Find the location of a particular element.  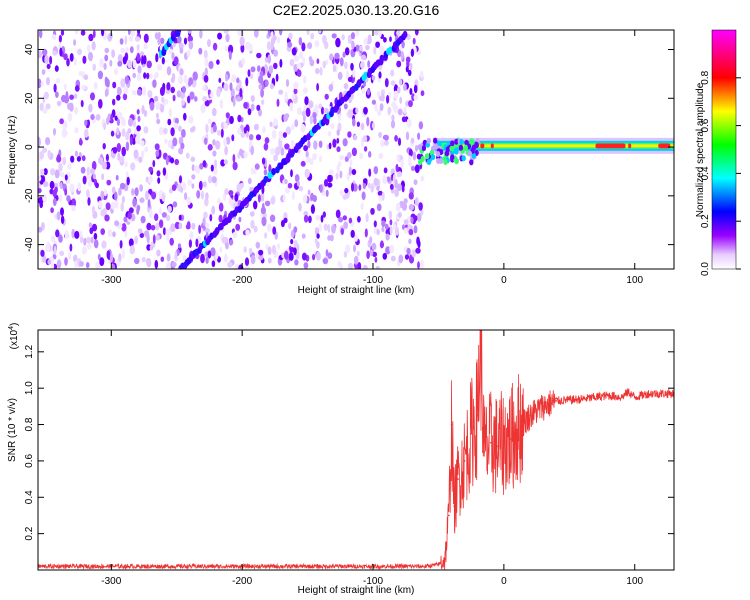

snr-x-tick-label: -100 is located at coordinates (373, 581).